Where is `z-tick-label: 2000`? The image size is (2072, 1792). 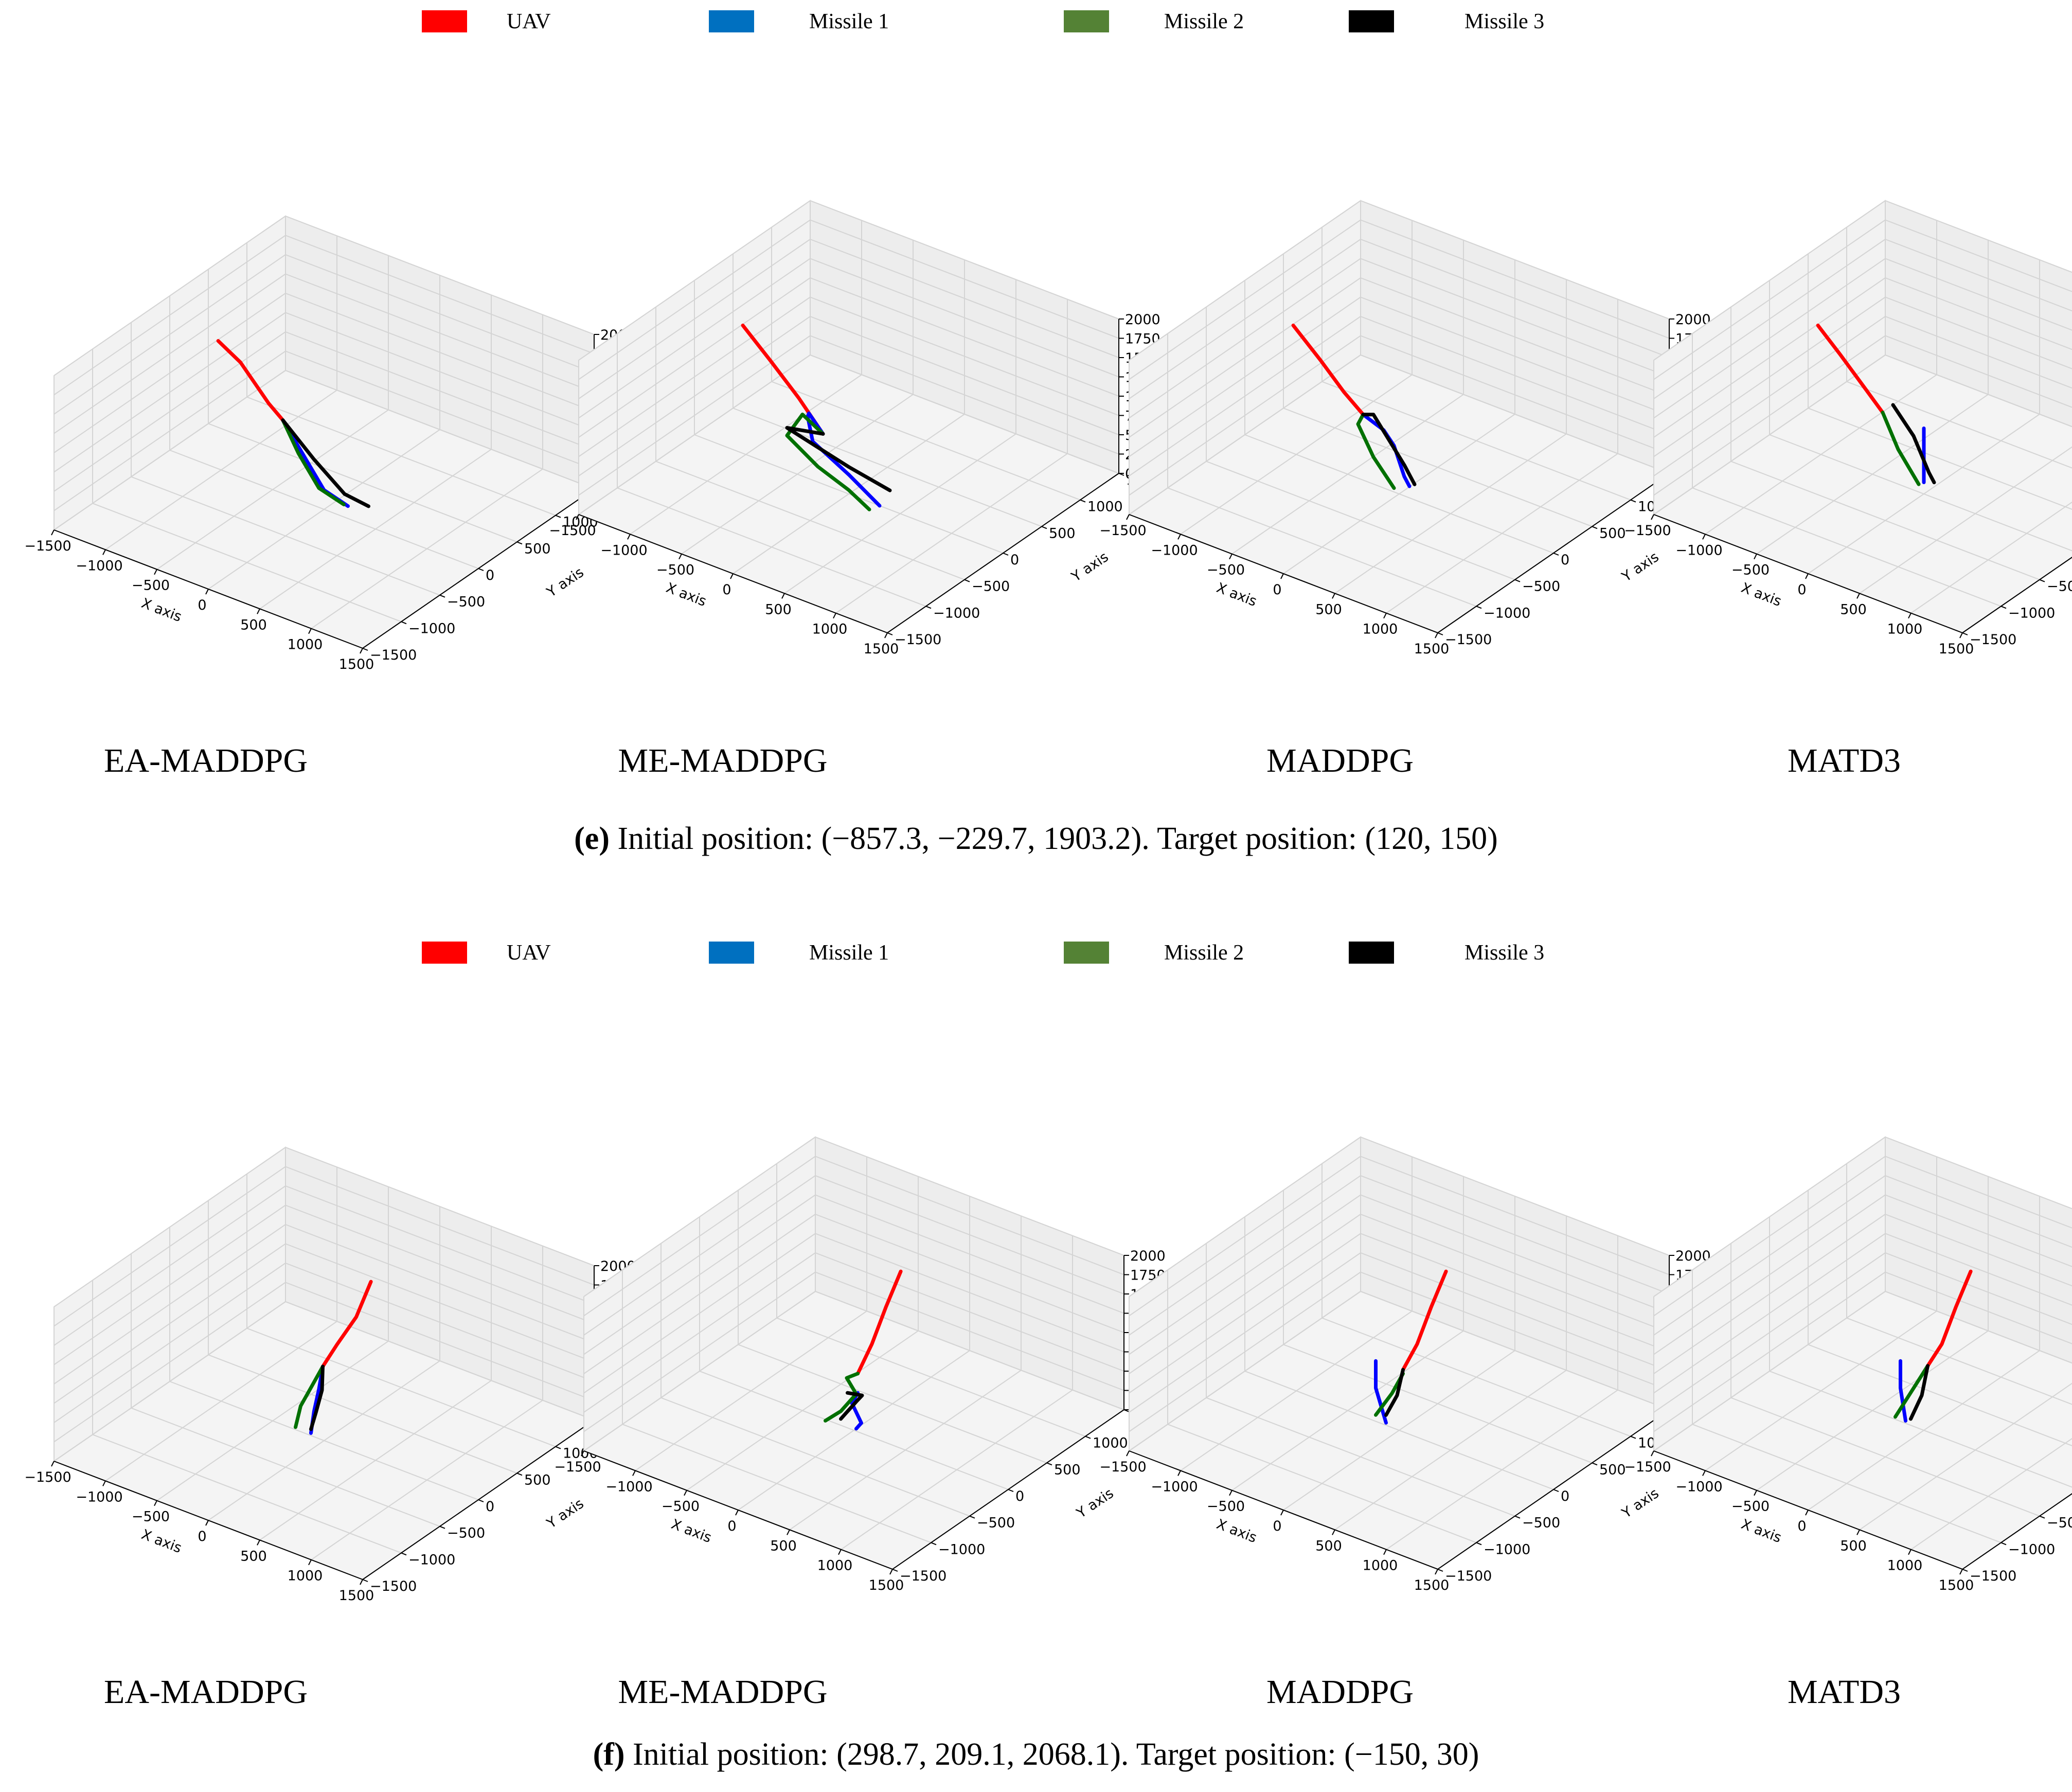 z-tick-label: 2000 is located at coordinates (1142, 320).